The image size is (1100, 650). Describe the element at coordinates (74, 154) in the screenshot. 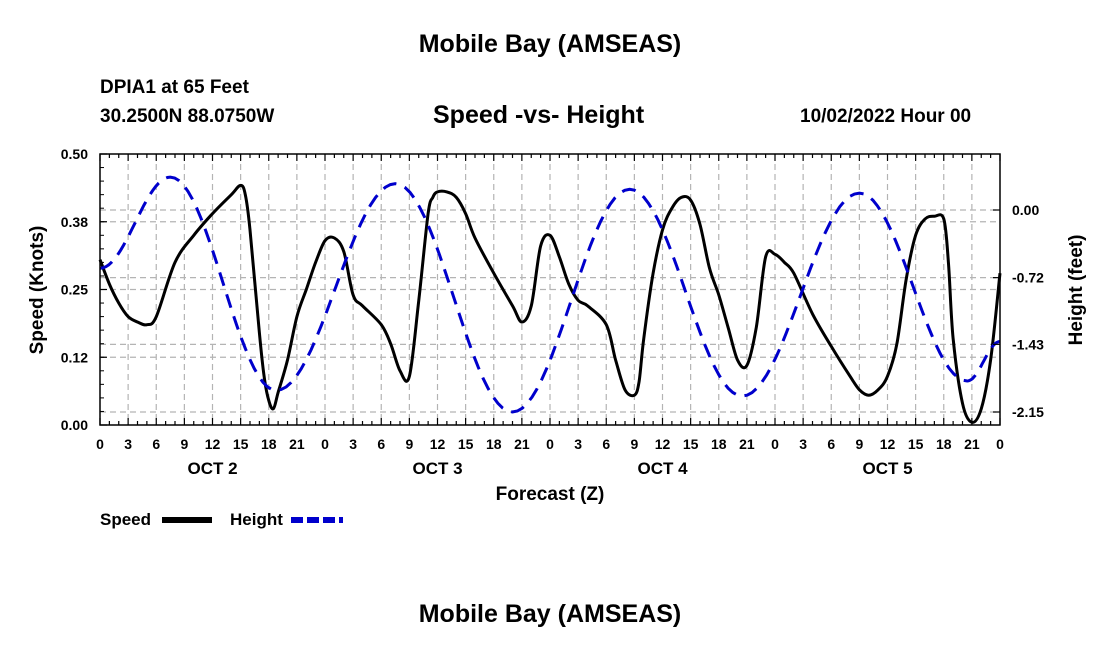

I see `y-tick-label: 0.50` at that location.